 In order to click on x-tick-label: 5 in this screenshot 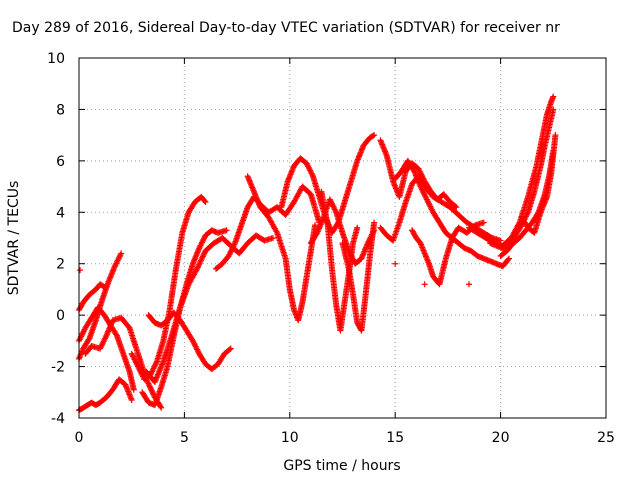, I will do `click(184, 438)`.